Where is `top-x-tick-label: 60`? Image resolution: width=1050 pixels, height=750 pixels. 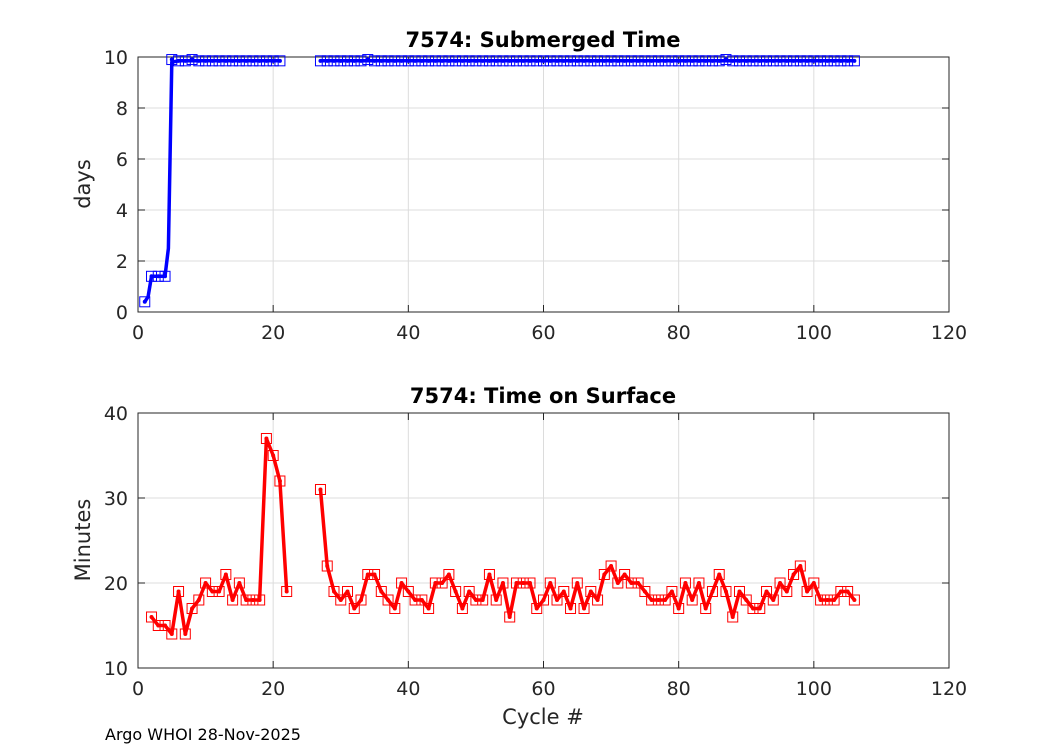 top-x-tick-label: 60 is located at coordinates (543, 333).